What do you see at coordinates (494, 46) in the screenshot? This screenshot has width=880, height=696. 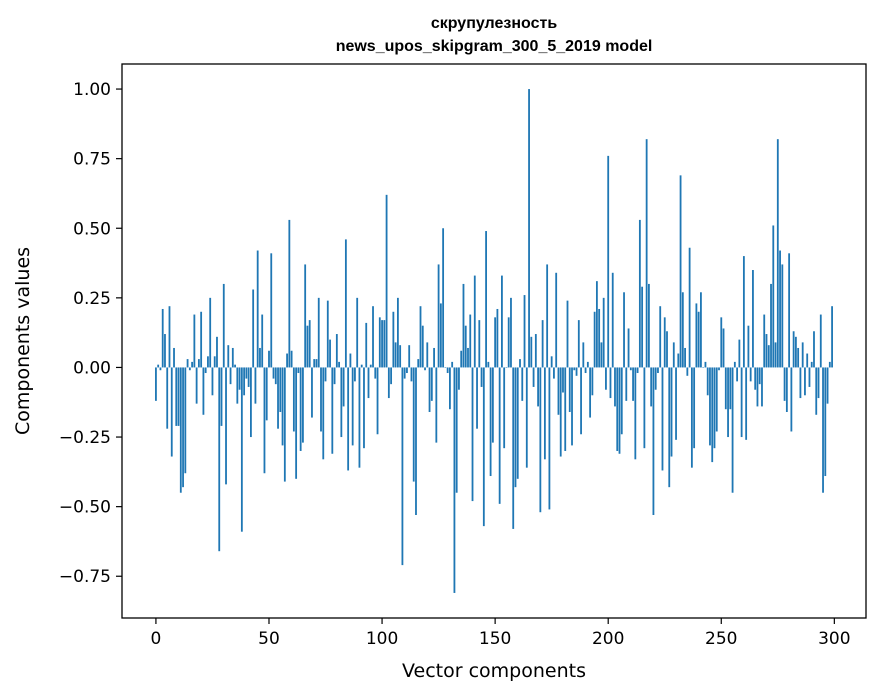 I see `chart-subtitle: news_upos_skipgram_300_5_2019 model` at bounding box center [494, 46].